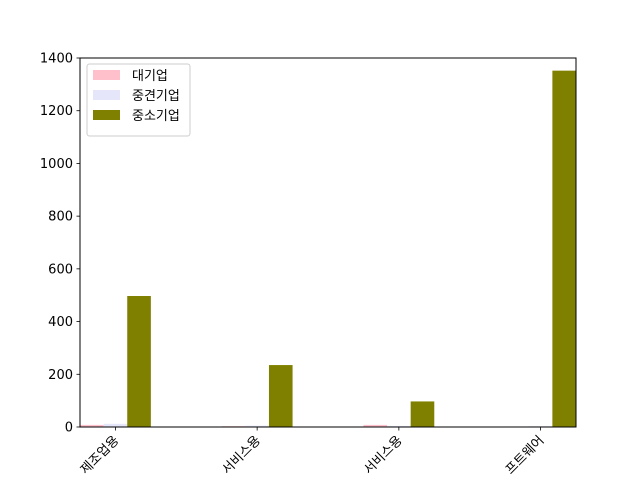 This screenshot has height=484, width=640. What do you see at coordinates (525, 455) in the screenshot?
I see `x-tick-label: 프트웨어` at bounding box center [525, 455].